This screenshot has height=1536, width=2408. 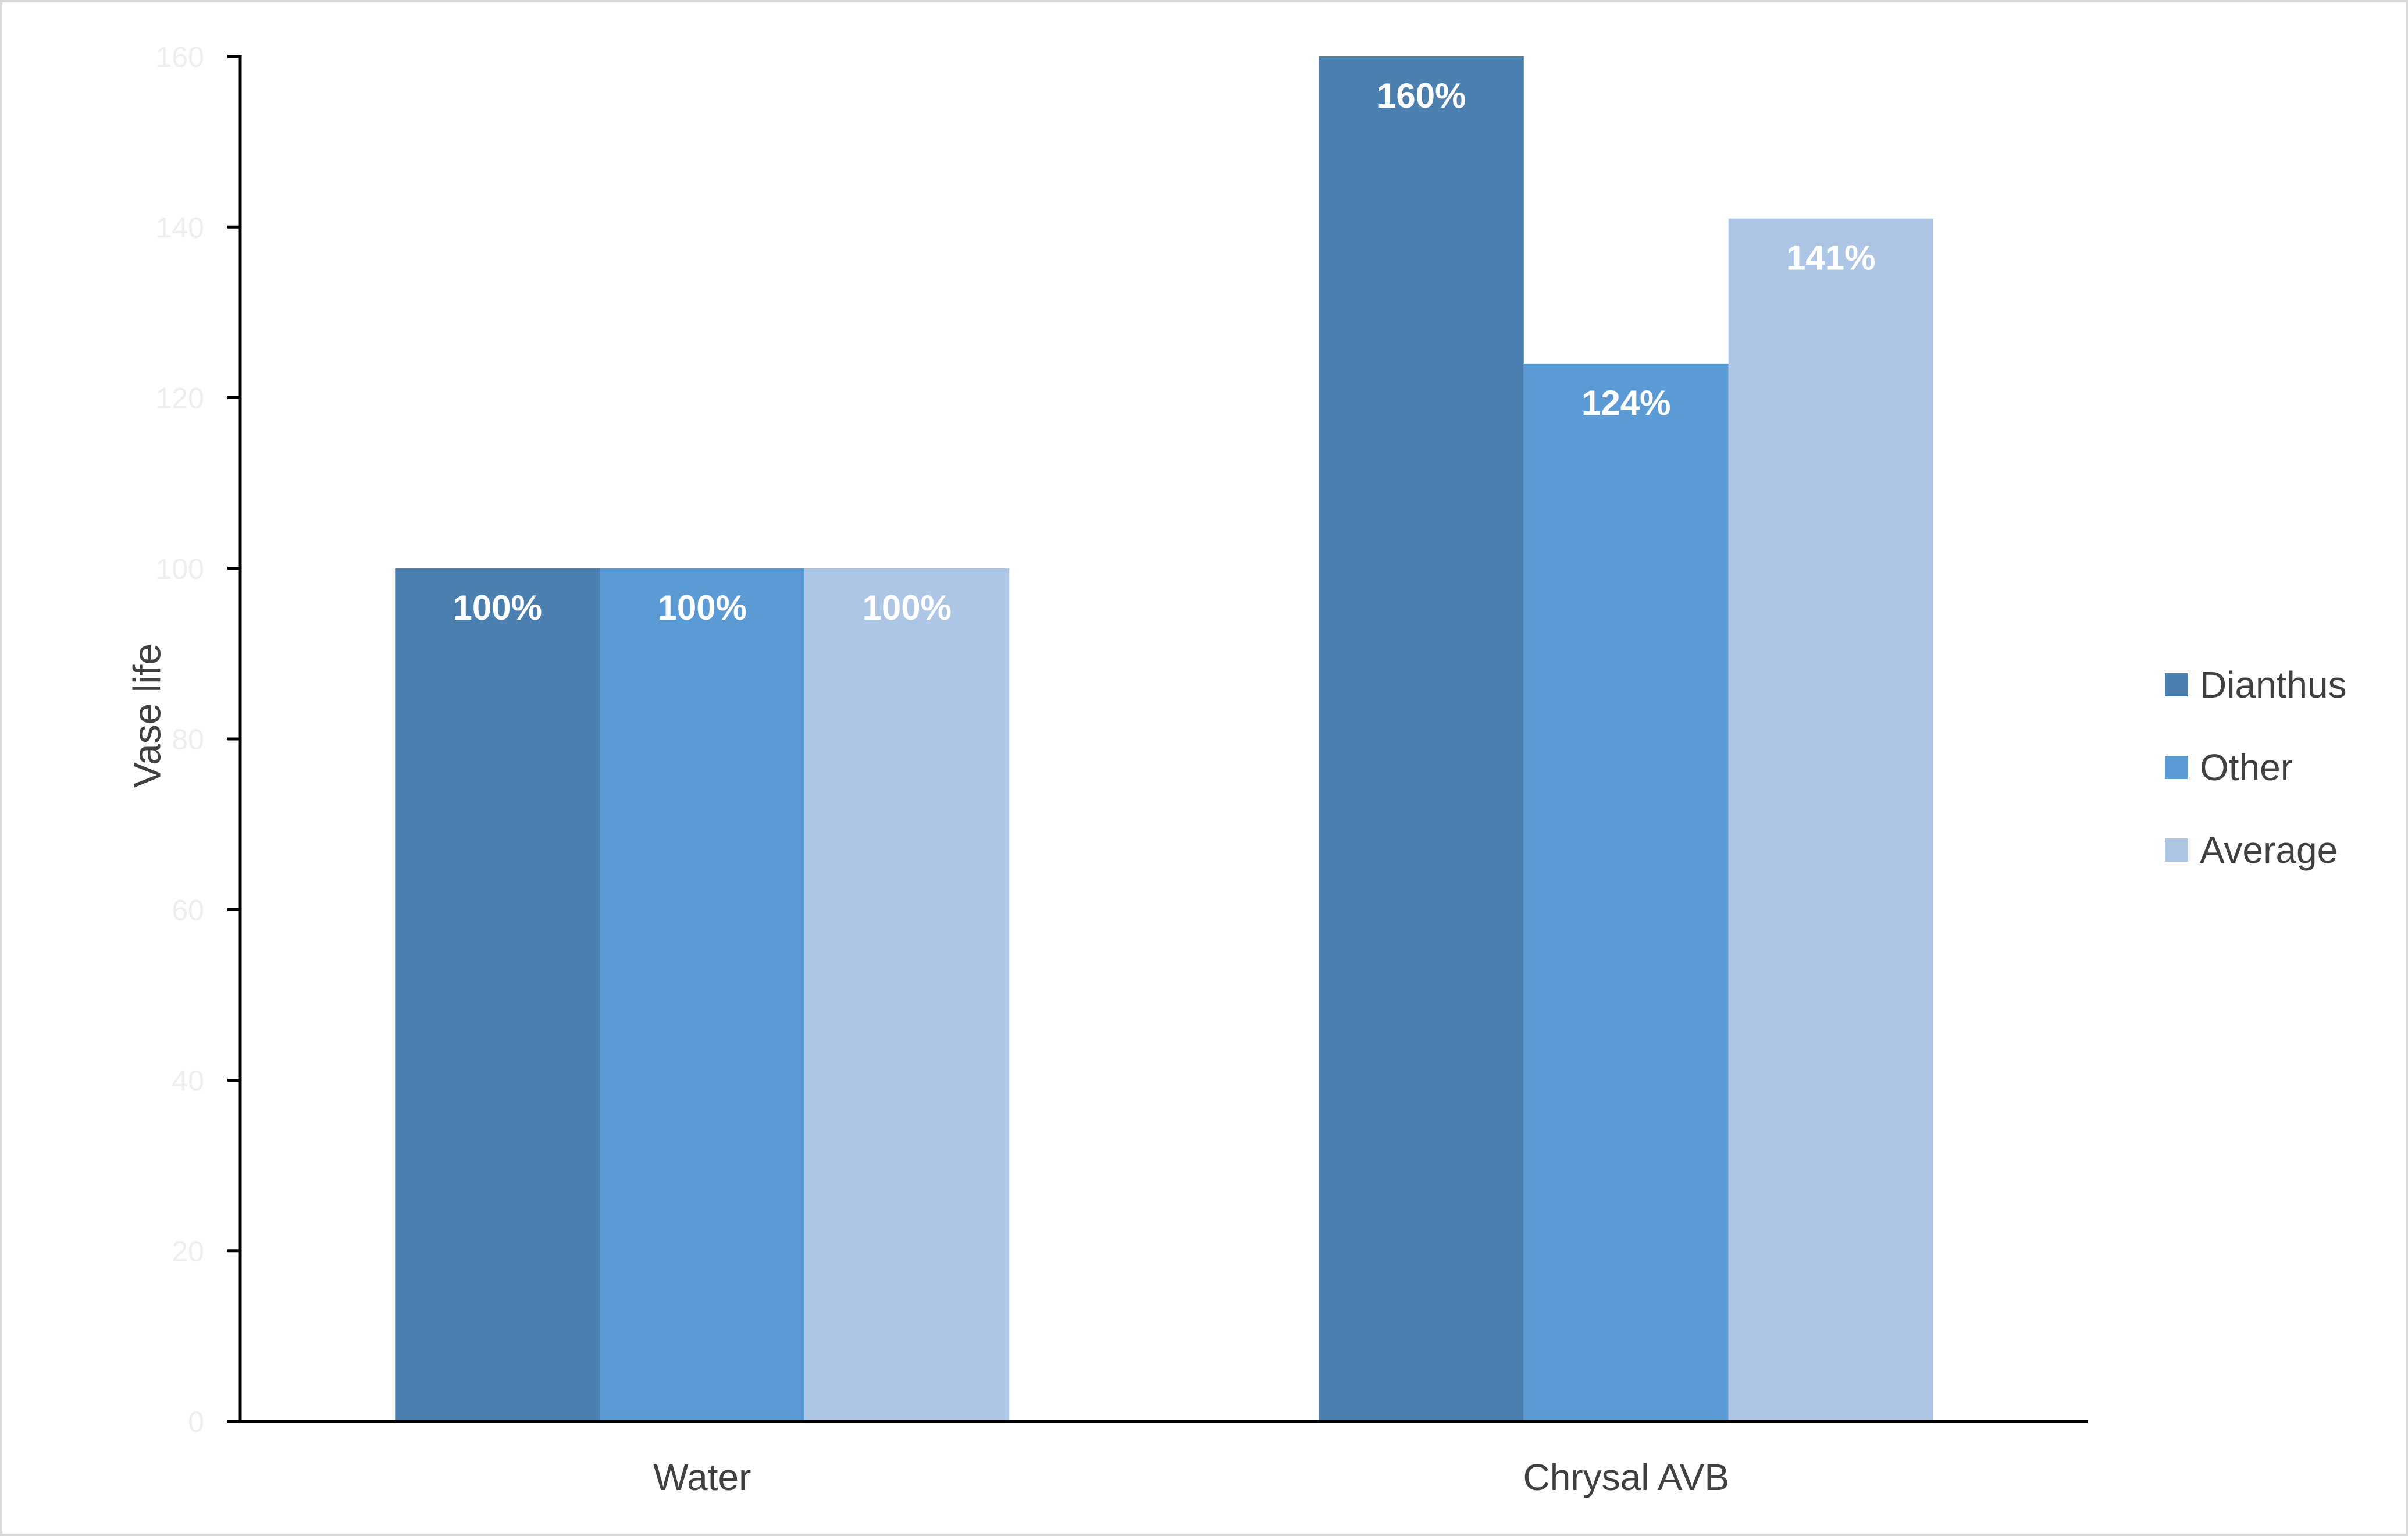 What do you see at coordinates (2176, 767) in the screenshot?
I see `legend-swatch-other` at bounding box center [2176, 767].